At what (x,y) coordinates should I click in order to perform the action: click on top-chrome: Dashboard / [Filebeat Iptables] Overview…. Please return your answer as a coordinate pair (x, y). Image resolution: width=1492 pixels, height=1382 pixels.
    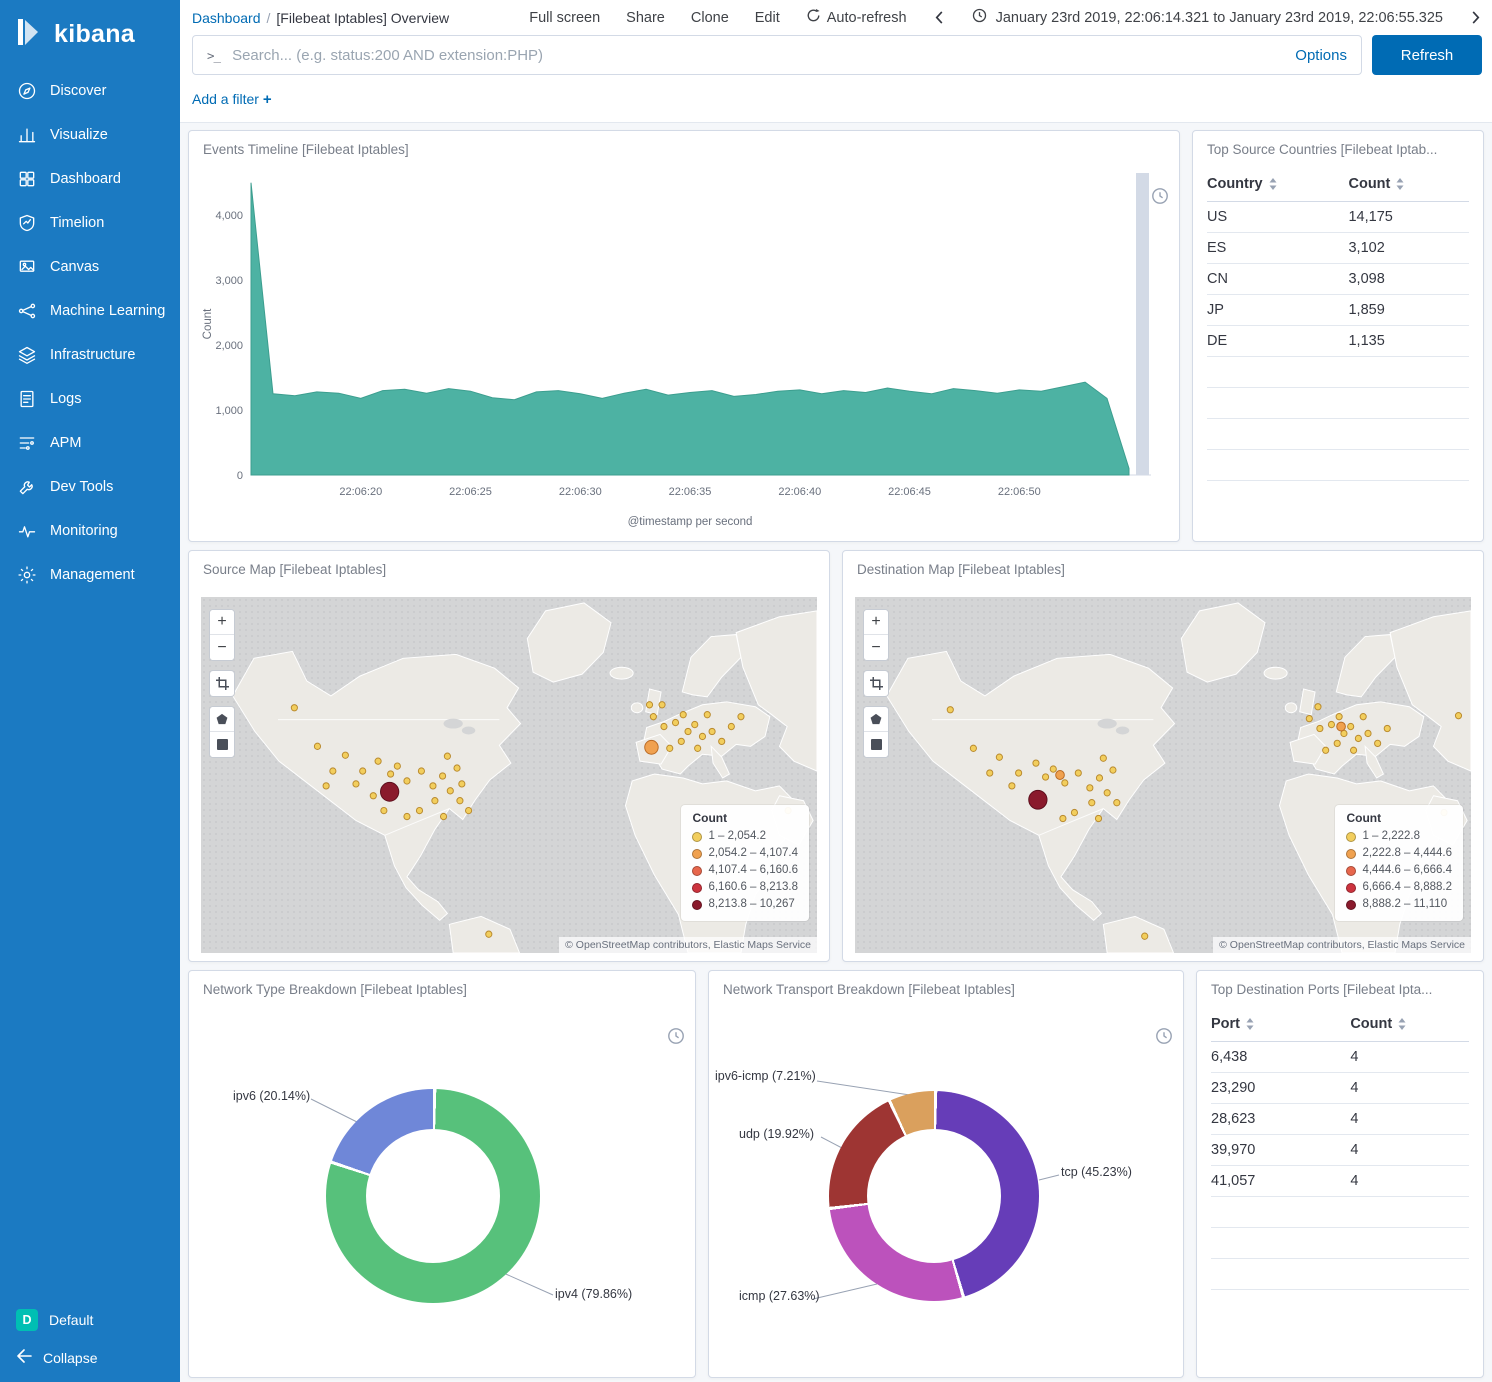
    Looking at the image, I should click on (836, 61).